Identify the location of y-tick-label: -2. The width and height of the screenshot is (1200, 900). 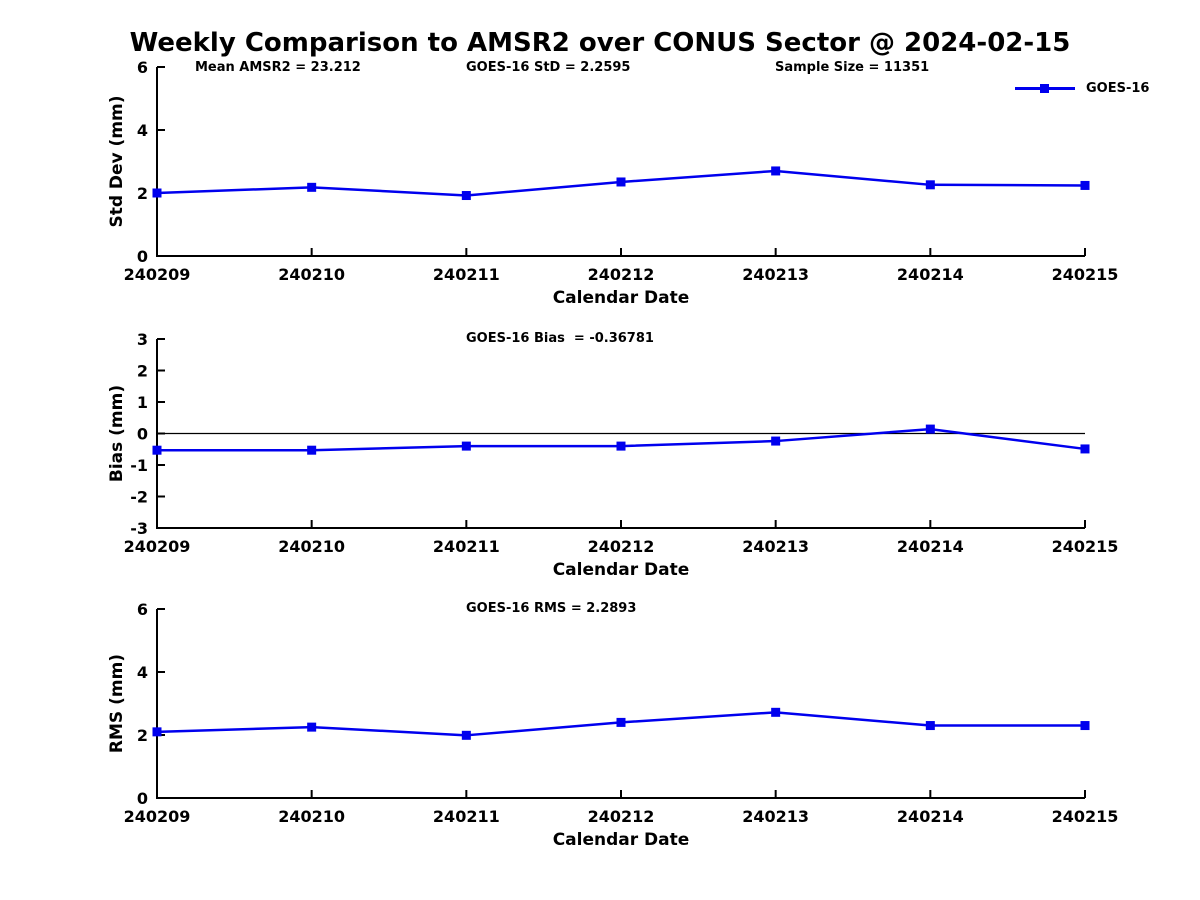
(139, 497).